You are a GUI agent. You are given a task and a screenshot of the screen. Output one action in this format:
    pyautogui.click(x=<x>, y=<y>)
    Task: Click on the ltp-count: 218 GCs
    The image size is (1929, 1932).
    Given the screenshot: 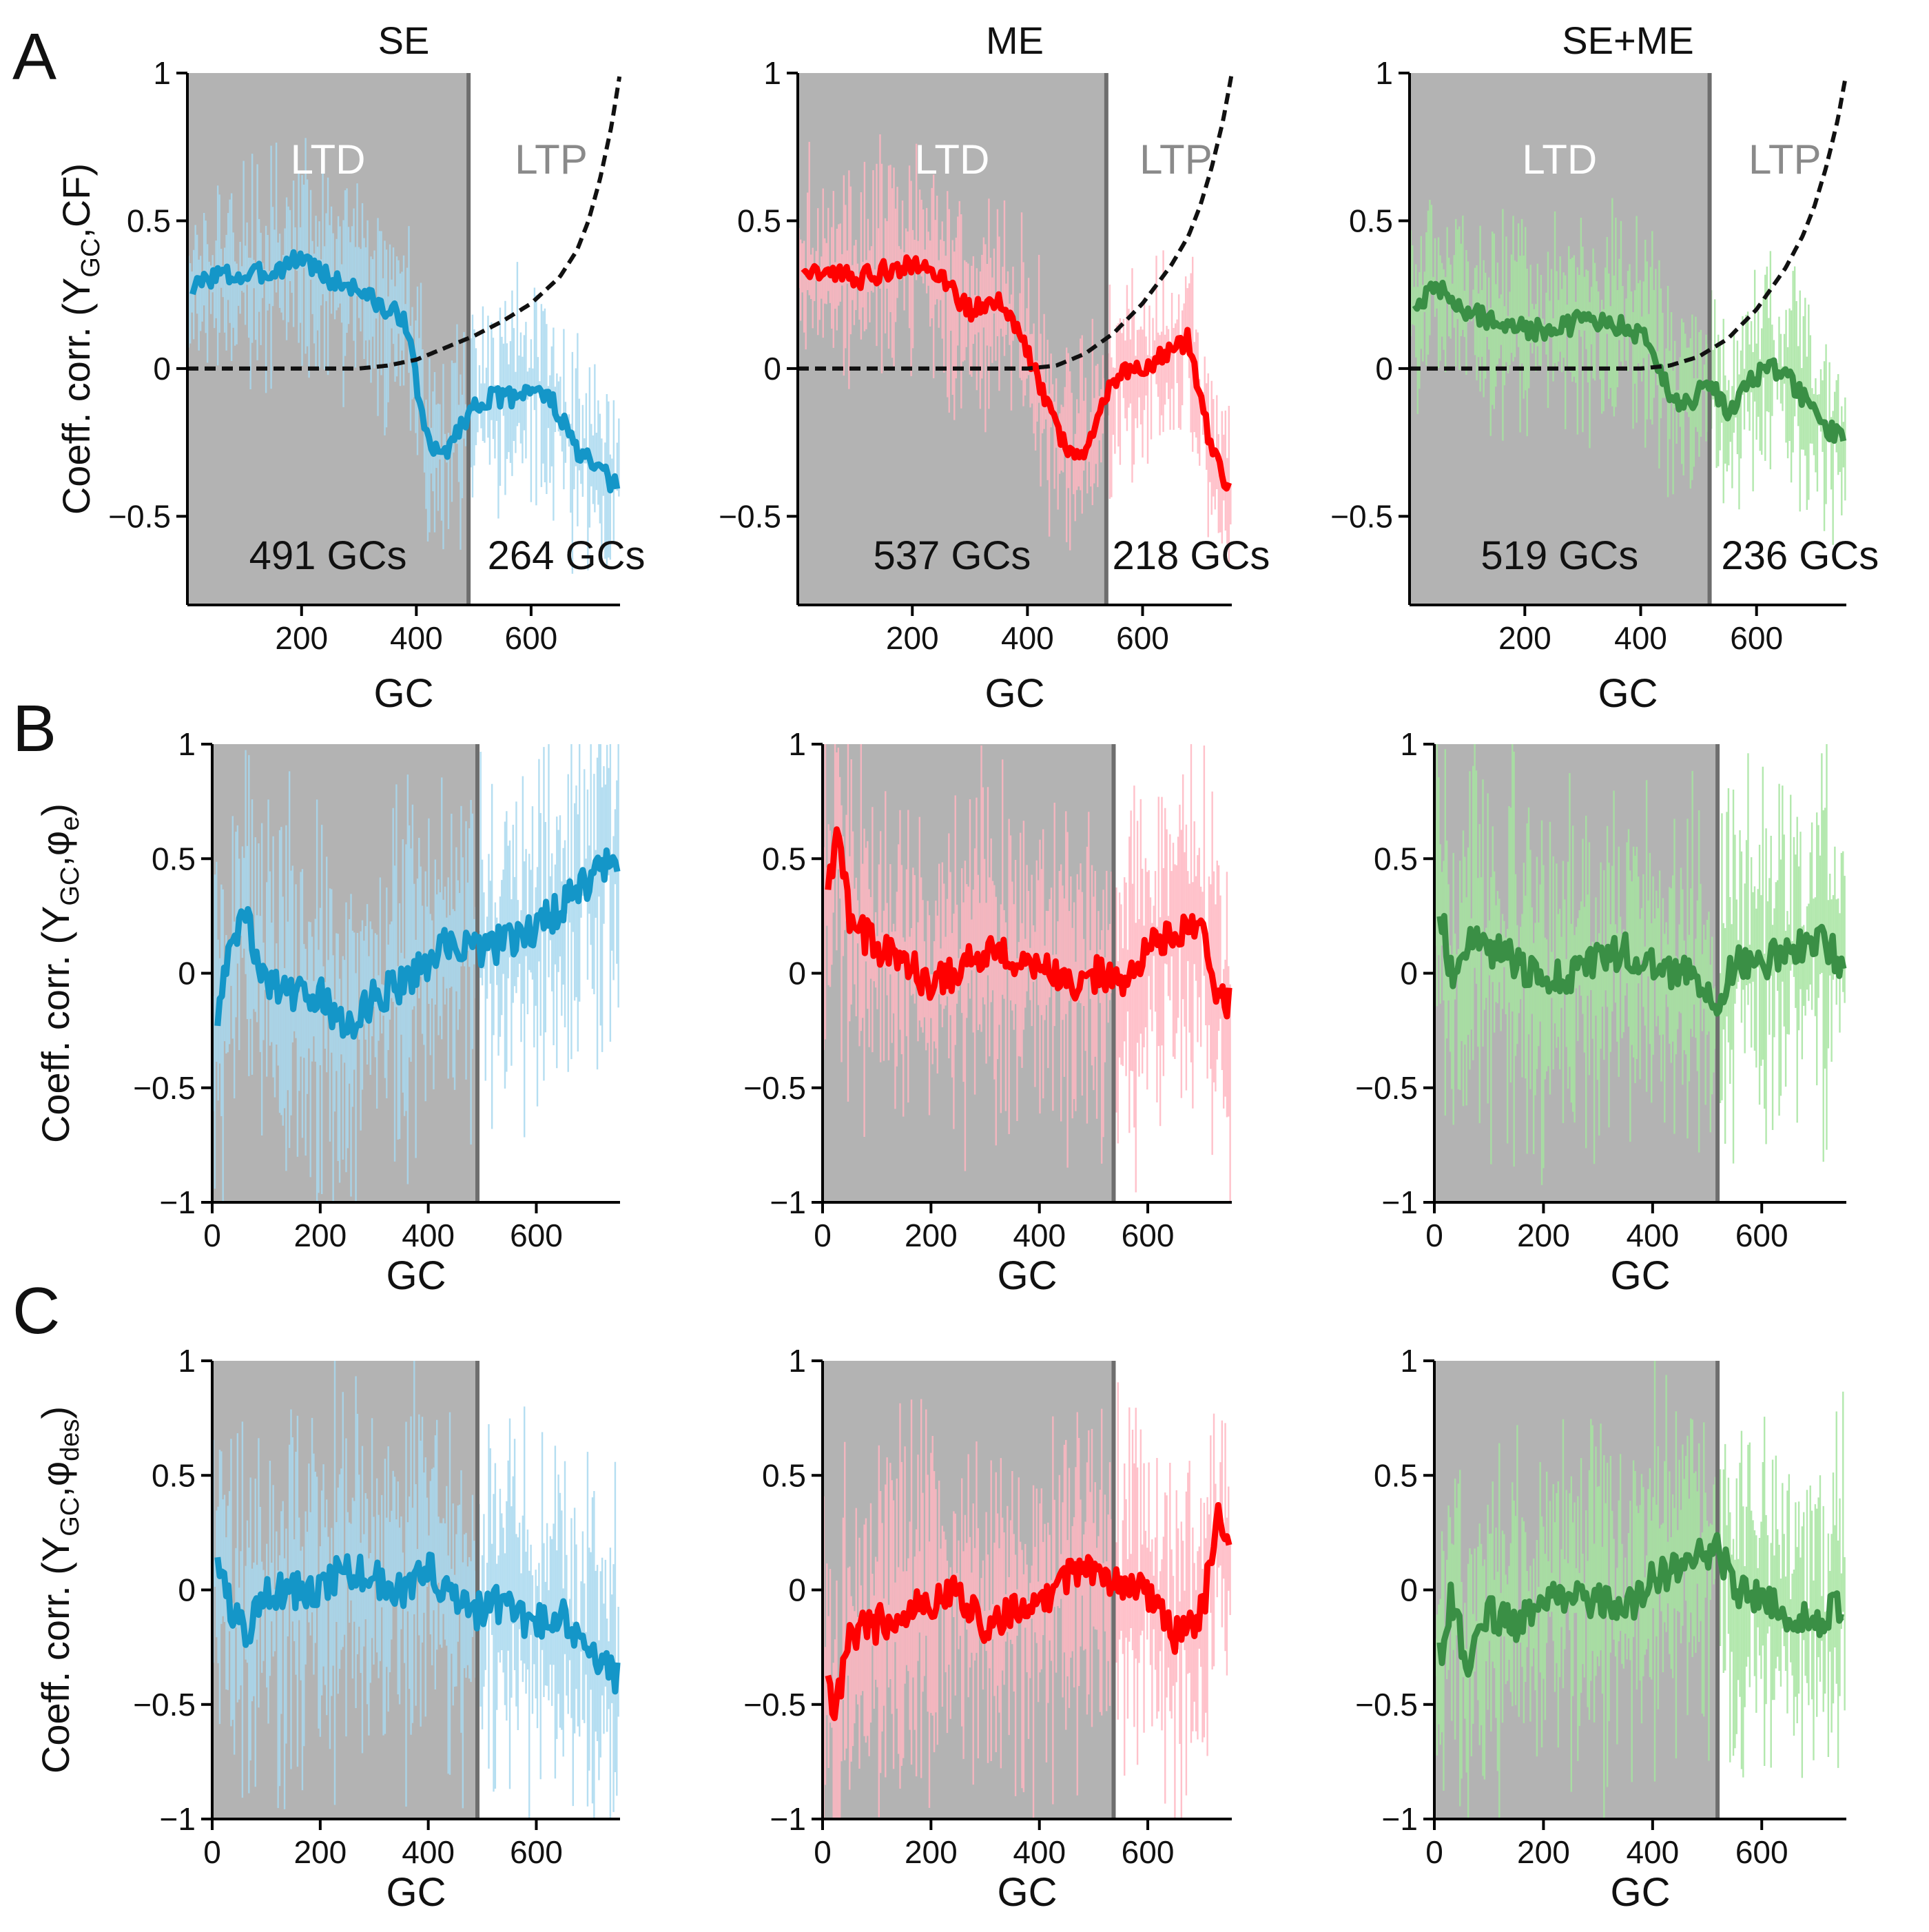 What is the action you would take?
    pyautogui.click(x=1191, y=555)
    